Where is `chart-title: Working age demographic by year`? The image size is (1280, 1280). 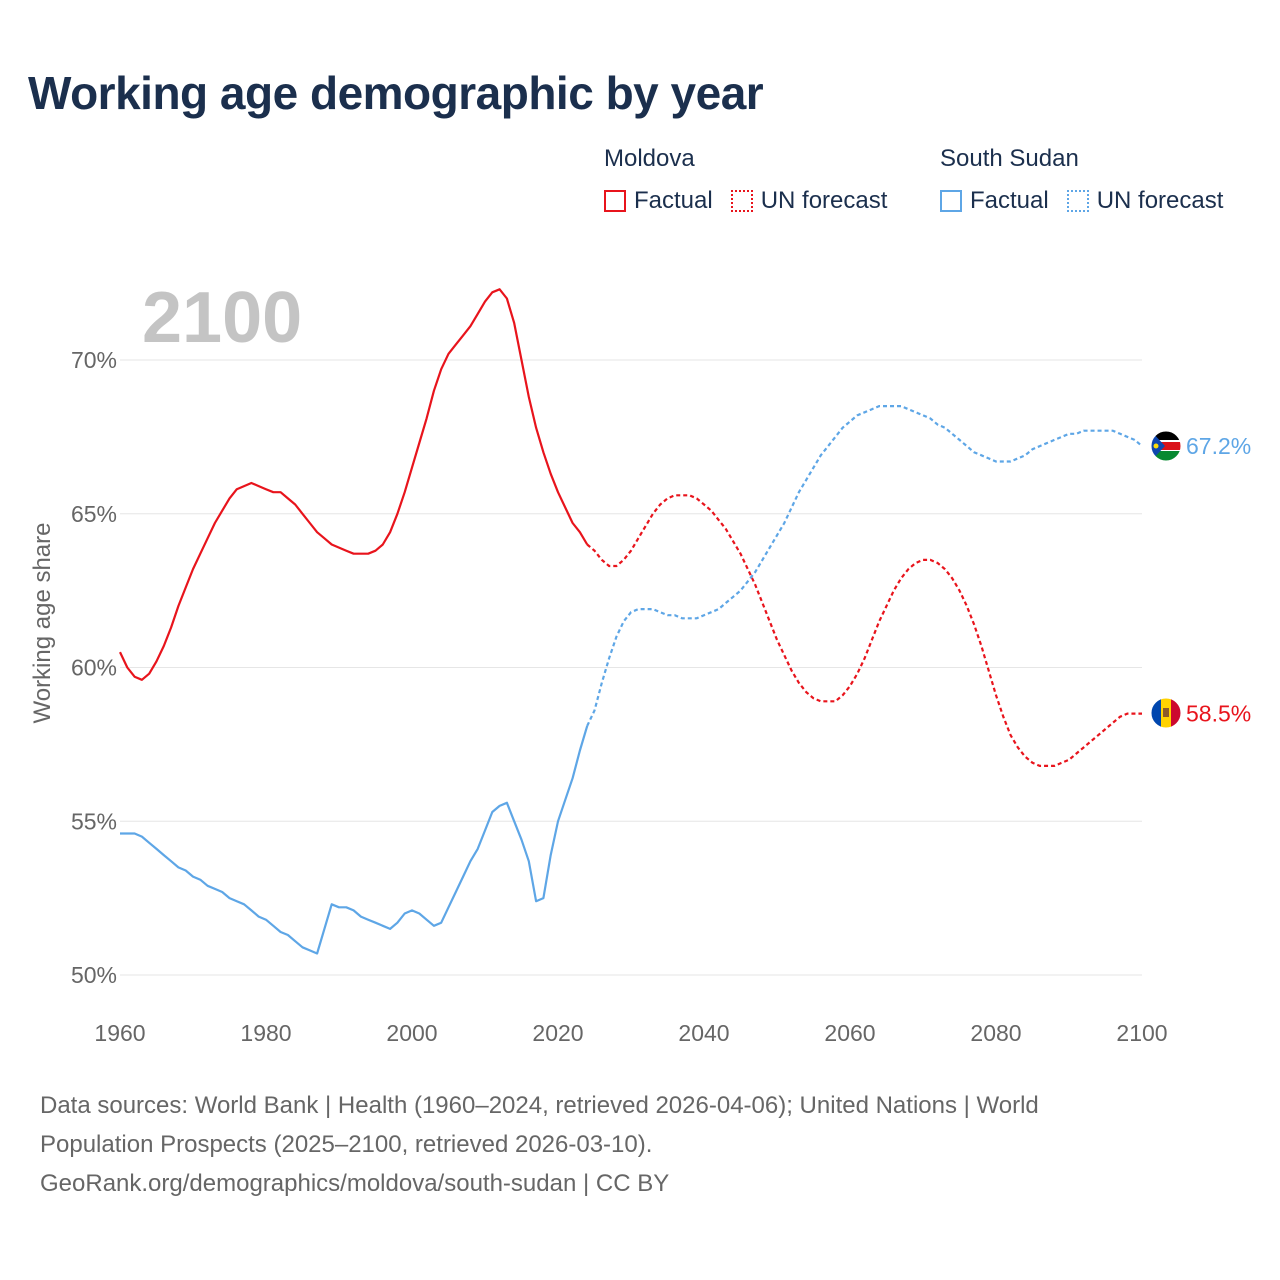 chart-title: Working age demographic by year is located at coordinates (396, 93).